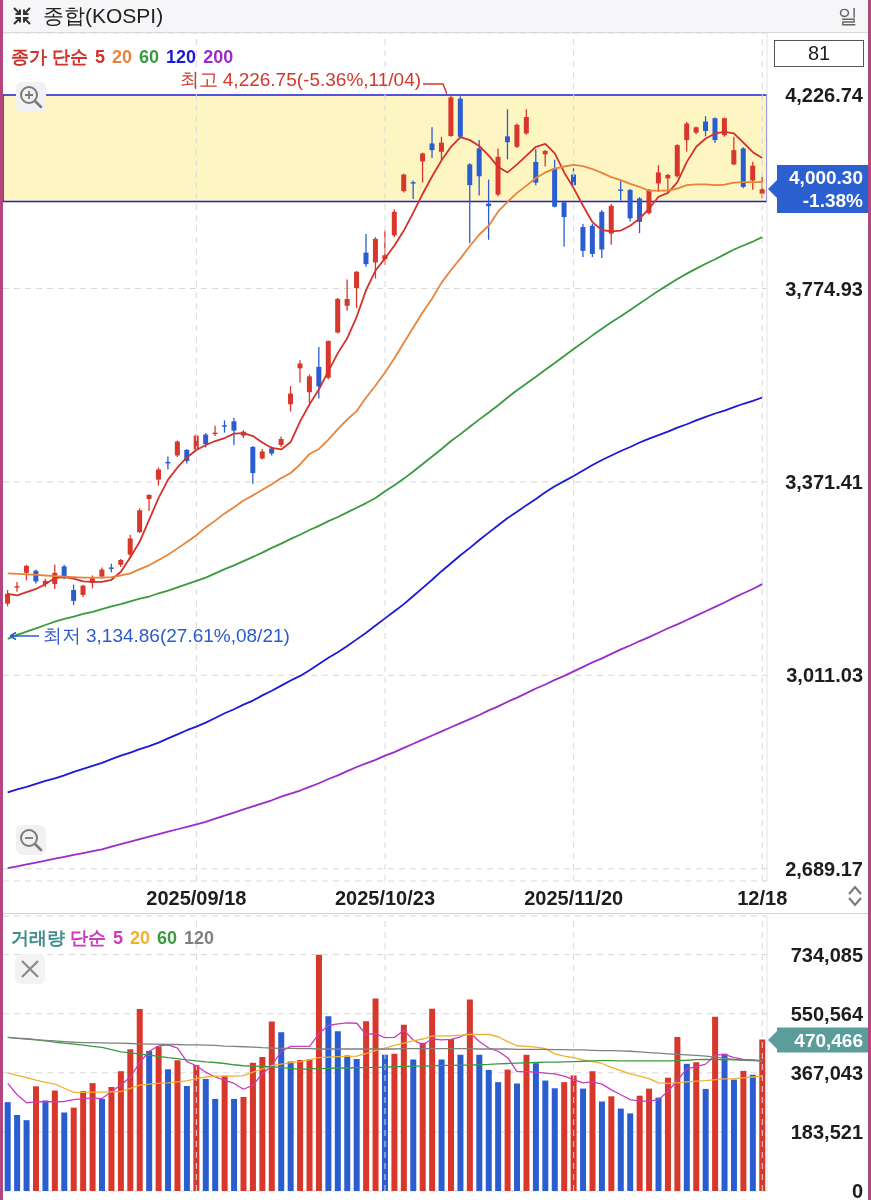 The height and width of the screenshot is (1200, 871). I want to click on y-tick-label: 367,043, so click(826, 1072).